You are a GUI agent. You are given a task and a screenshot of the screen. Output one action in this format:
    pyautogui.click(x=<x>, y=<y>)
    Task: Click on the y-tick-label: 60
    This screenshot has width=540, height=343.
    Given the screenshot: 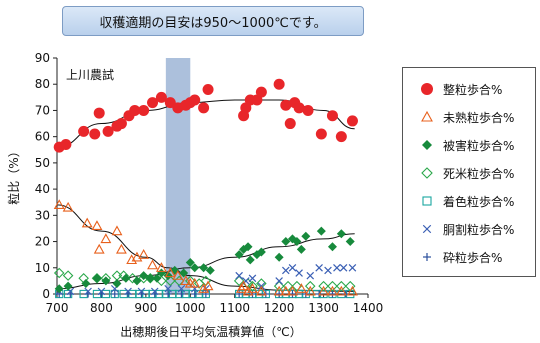 What is the action you would take?
    pyautogui.click(x=42, y=137)
    